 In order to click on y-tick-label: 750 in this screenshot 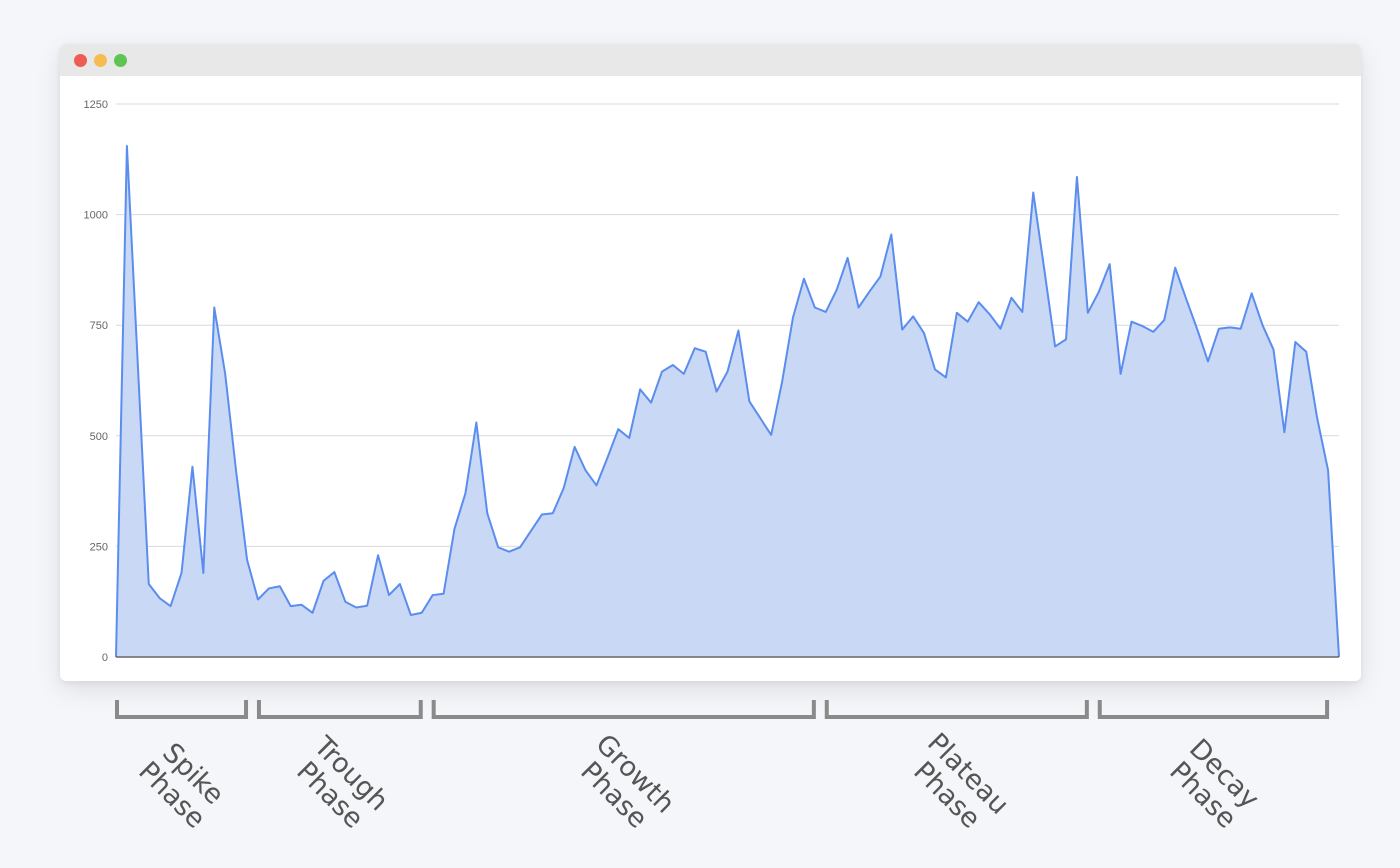, I will do `click(99, 326)`.